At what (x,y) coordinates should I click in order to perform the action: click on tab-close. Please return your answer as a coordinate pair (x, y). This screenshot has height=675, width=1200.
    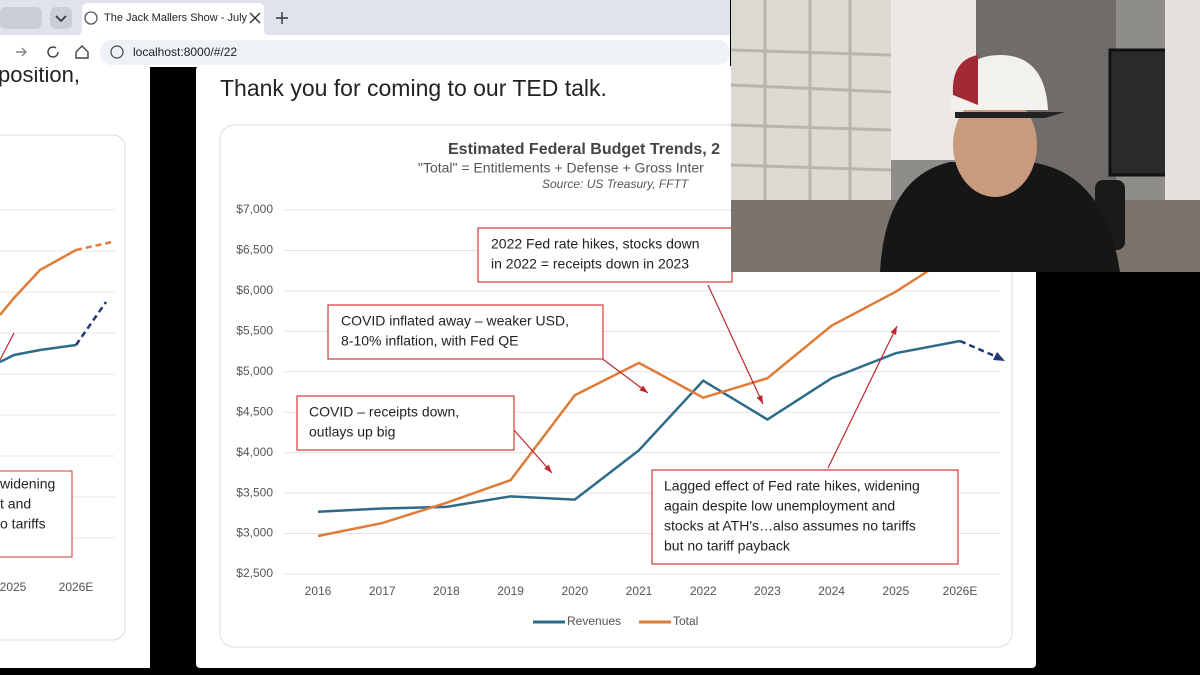
    Looking at the image, I should click on (255, 18).